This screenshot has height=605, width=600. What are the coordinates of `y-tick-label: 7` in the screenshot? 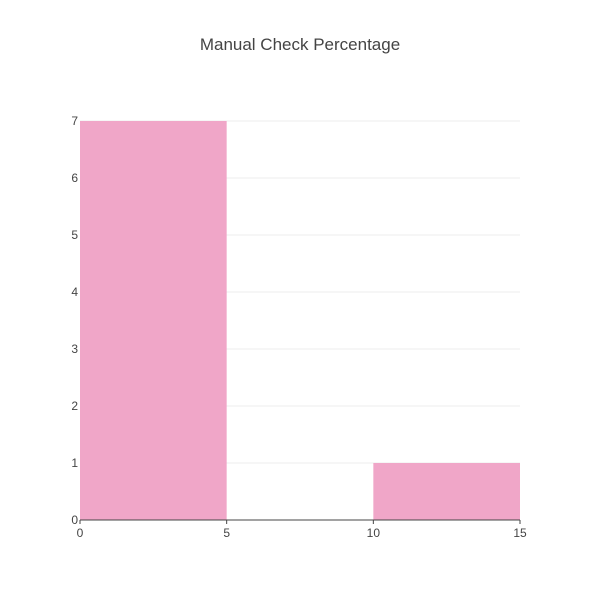 It's located at (74, 121).